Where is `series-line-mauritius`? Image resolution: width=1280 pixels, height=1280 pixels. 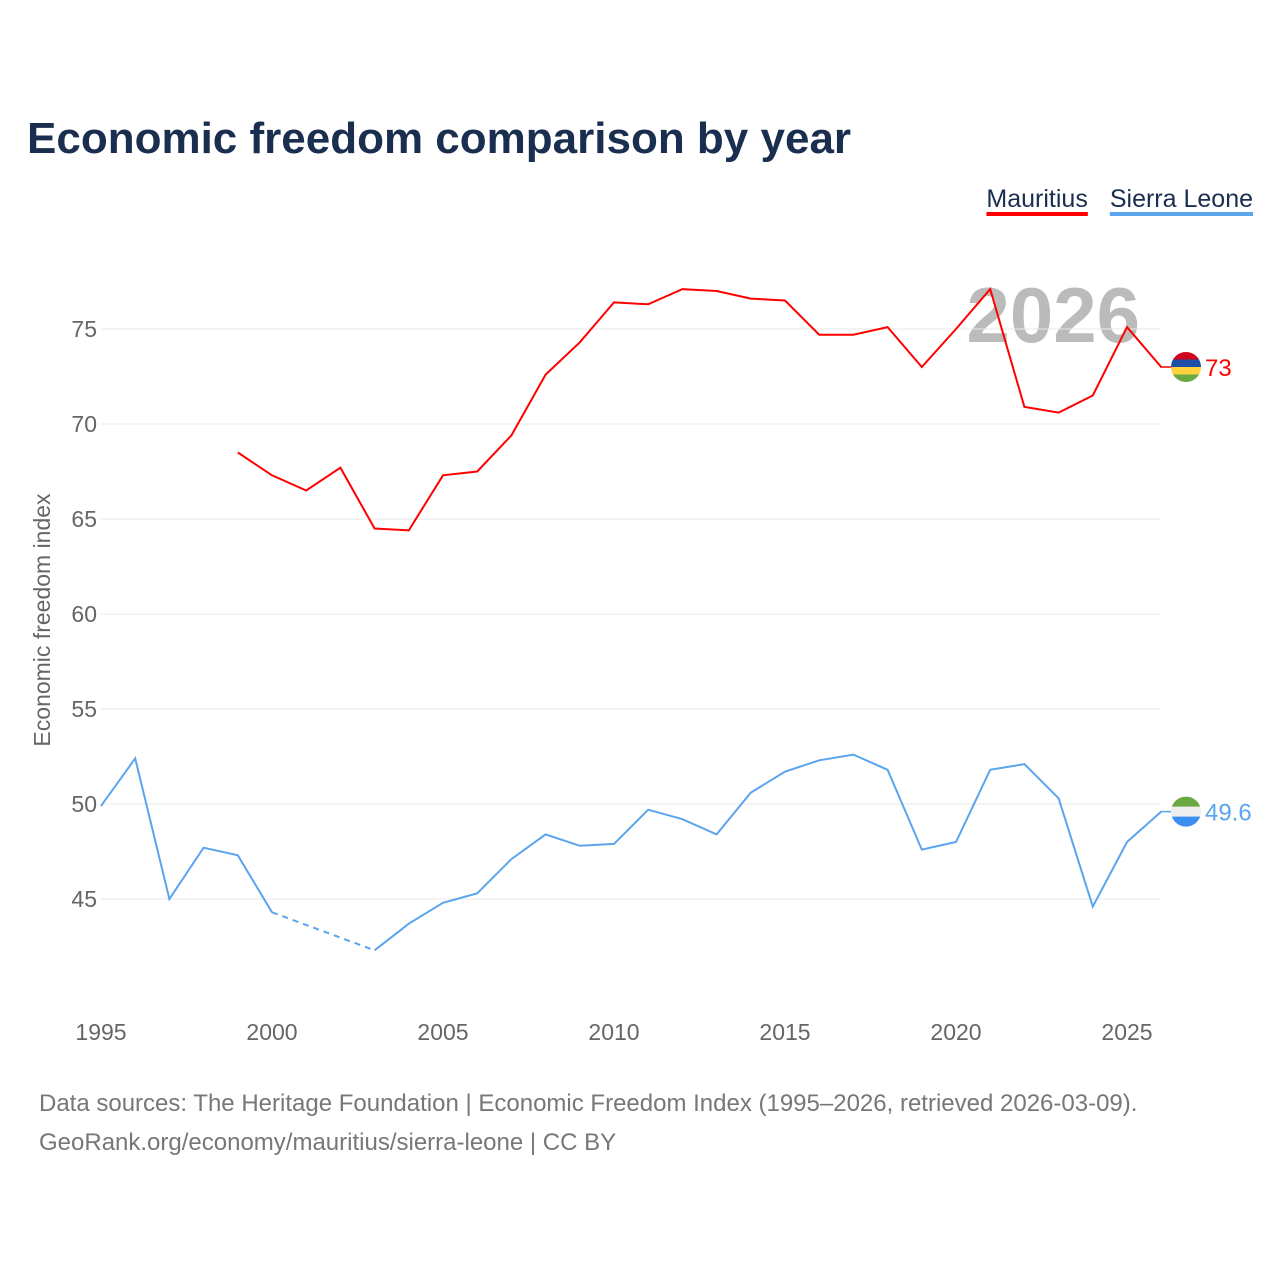 series-line-mauritius is located at coordinates (699, 409).